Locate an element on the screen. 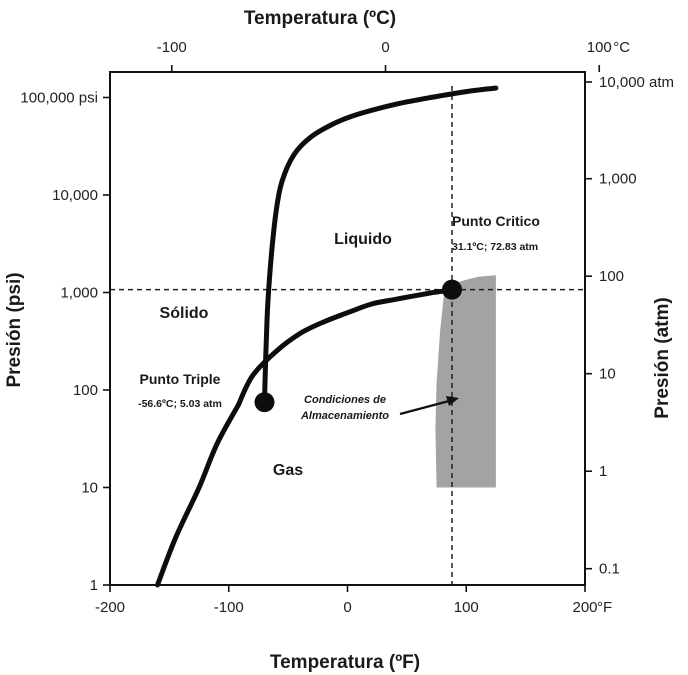 The image size is (688, 675). storage-arrow-head is located at coordinates (452, 401).